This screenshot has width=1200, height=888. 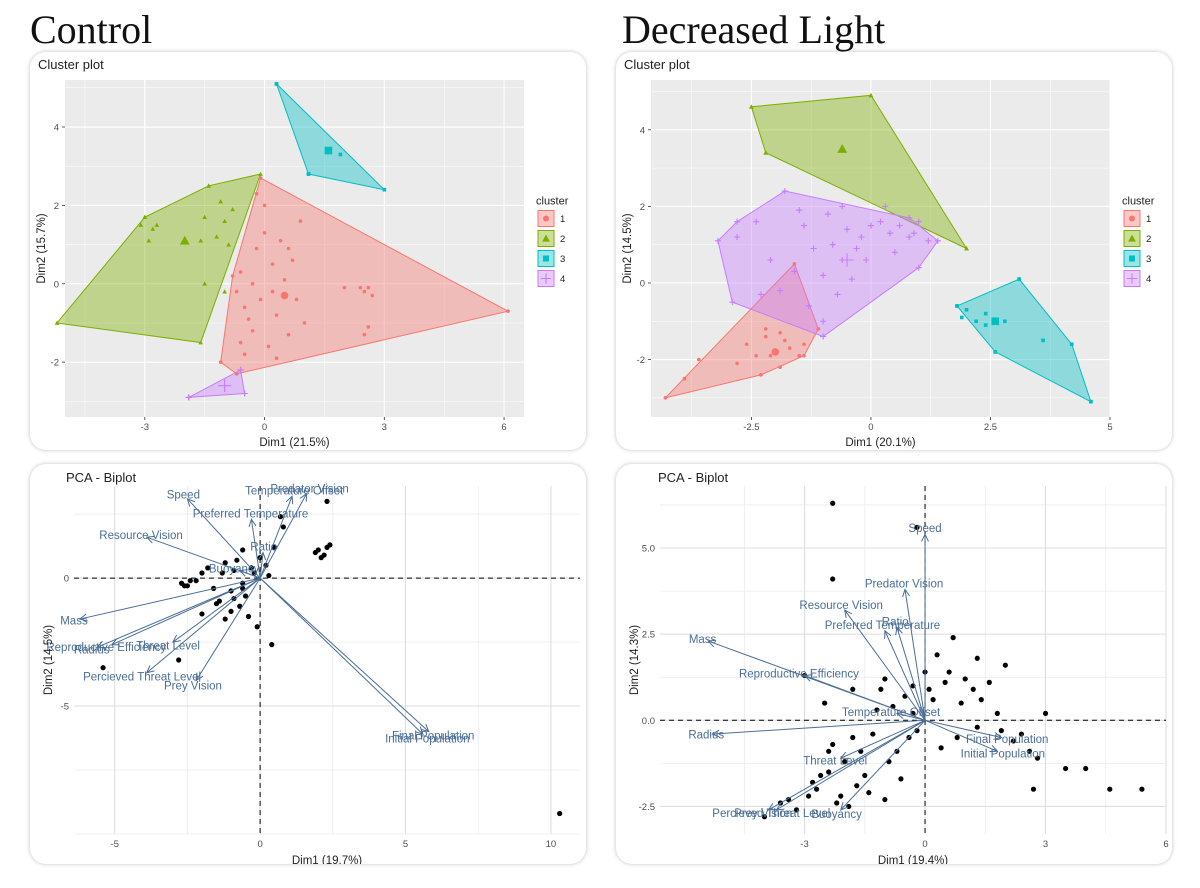 I want to click on y-tick-label: 2, so click(x=56, y=206).